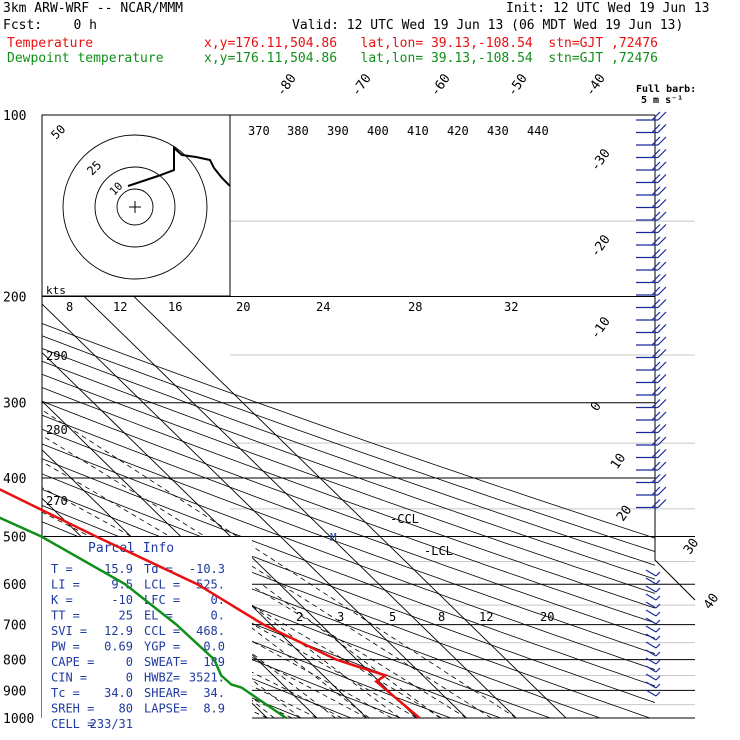 The image size is (740, 740). Describe the element at coordinates (118, 631) in the screenshot. I see `parcel-value: 12.9` at that location.